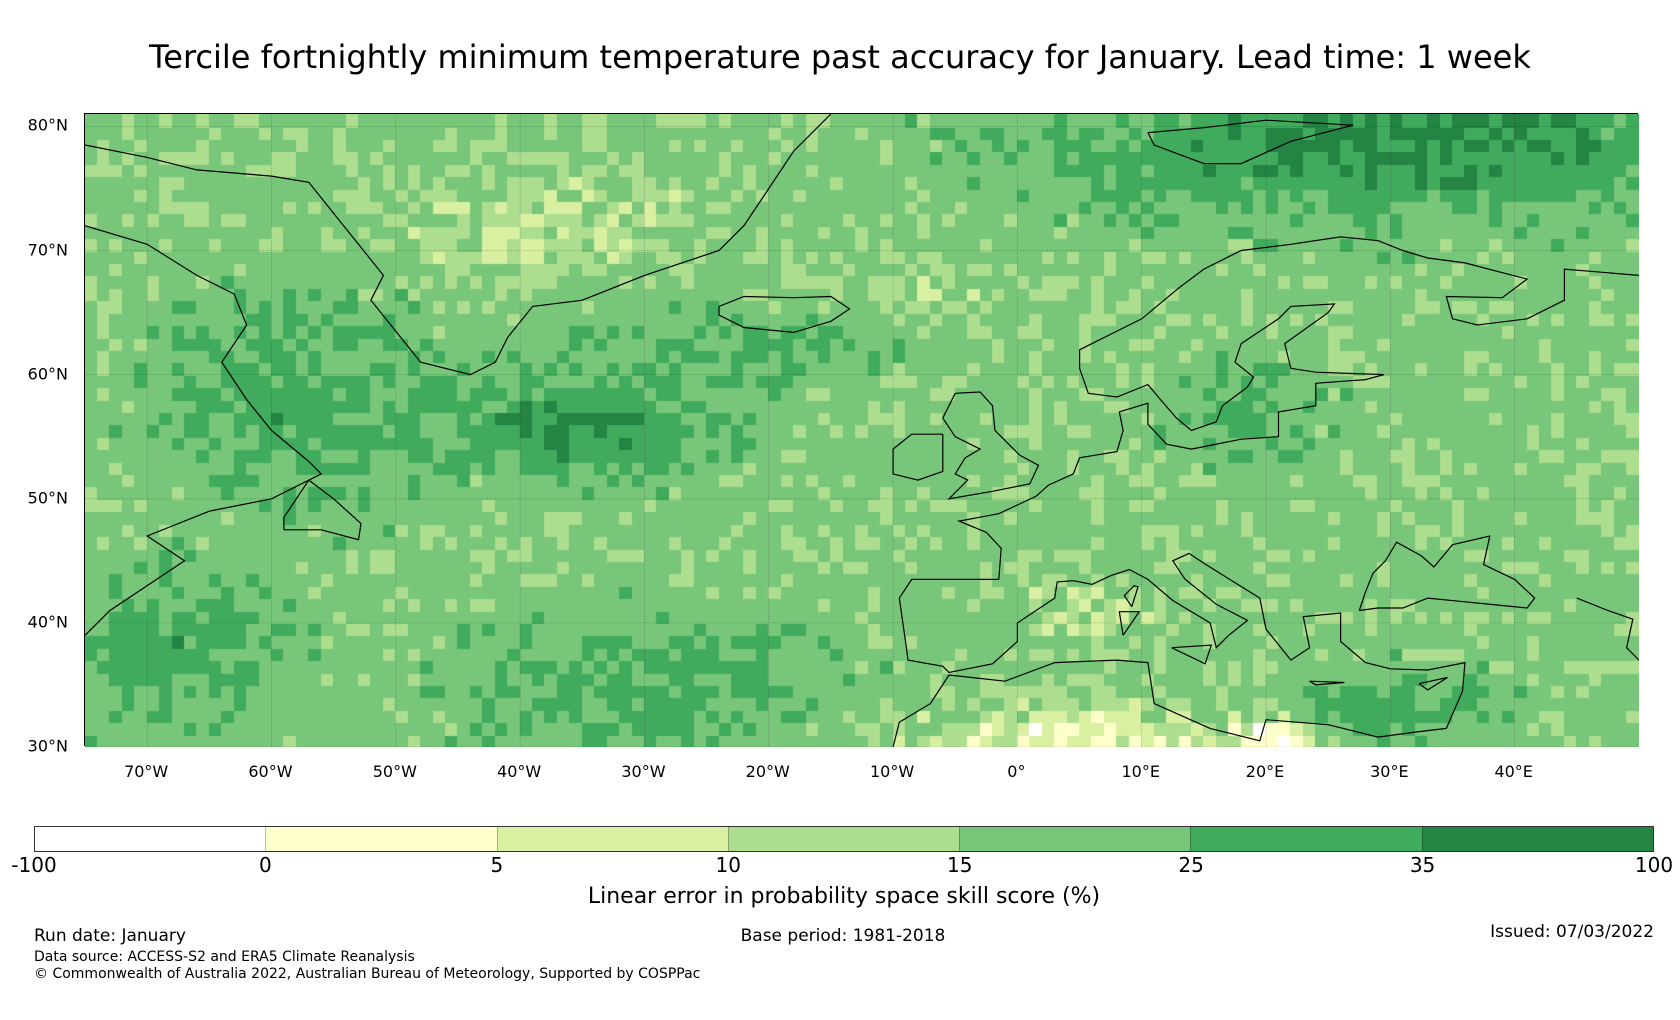 The height and width of the screenshot is (1020, 1680). I want to click on lat-label: 30°N, so click(47, 746).